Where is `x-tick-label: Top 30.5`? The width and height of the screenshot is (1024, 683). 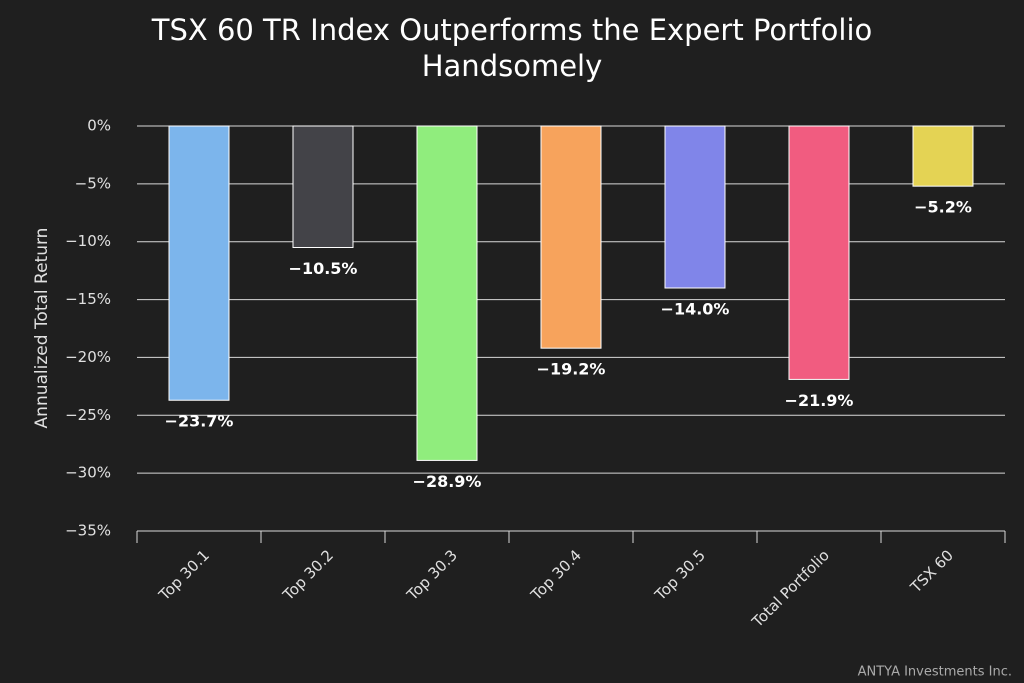 x-tick-label: Top 30.5 is located at coordinates (680, 575).